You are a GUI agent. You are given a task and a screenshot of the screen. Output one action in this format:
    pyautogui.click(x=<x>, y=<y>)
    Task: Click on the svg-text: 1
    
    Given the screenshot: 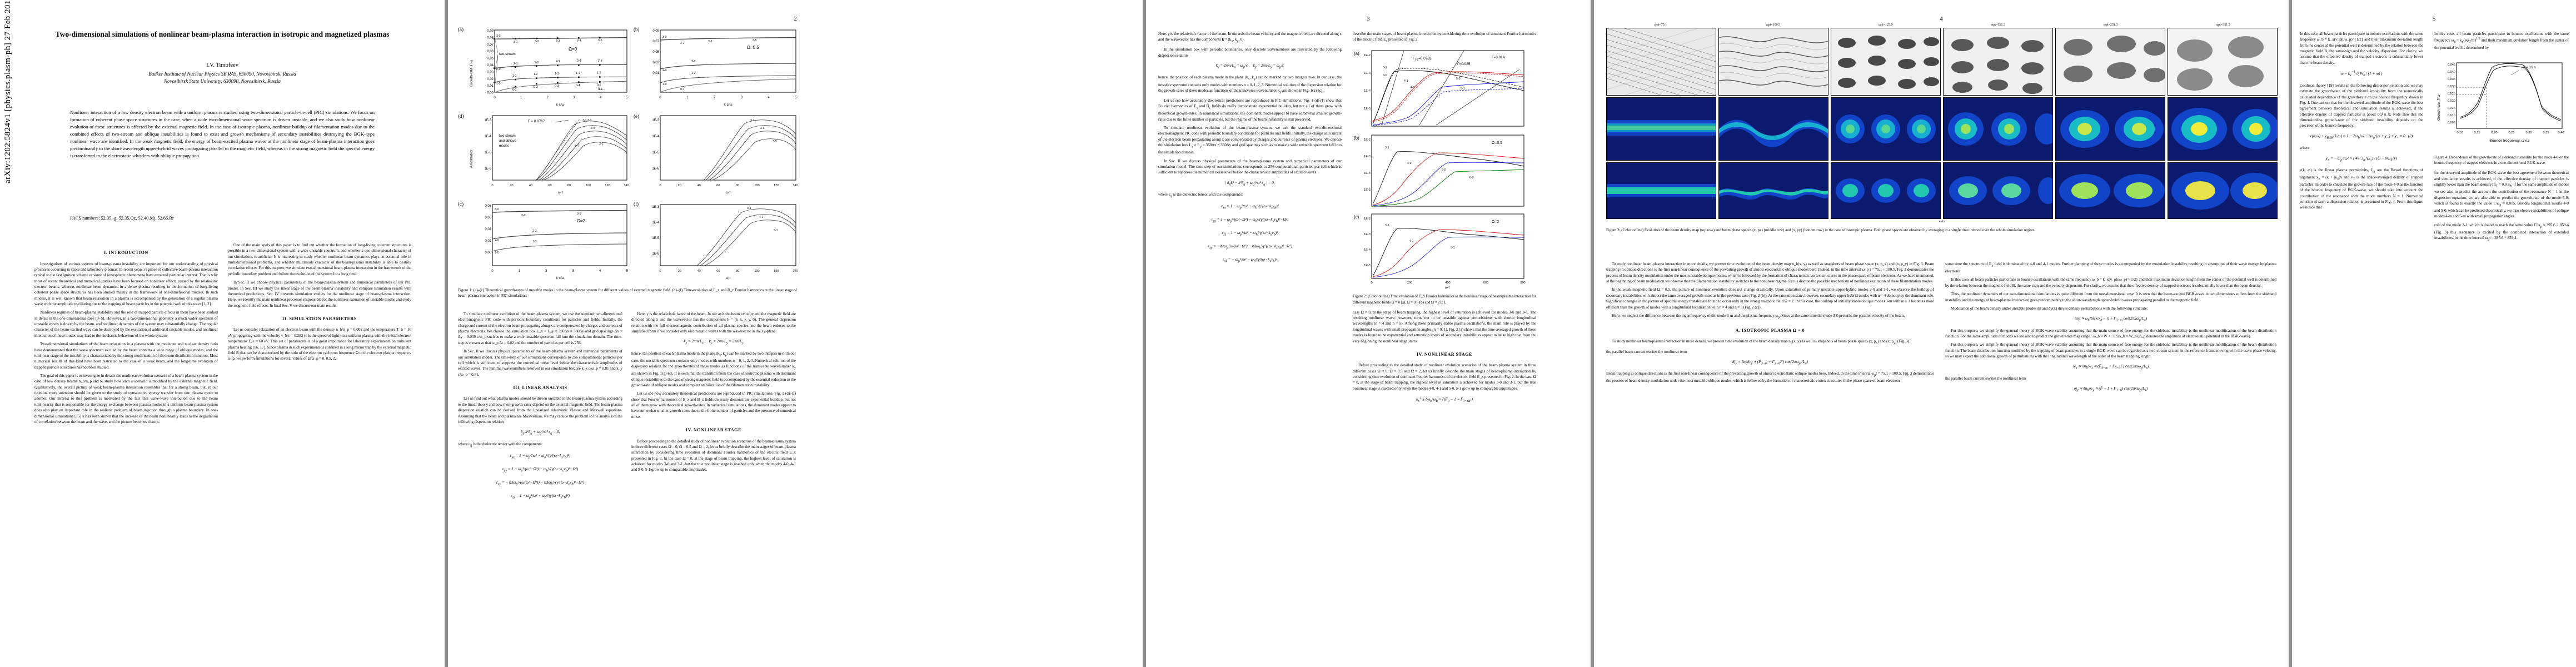 What is the action you would take?
    pyautogui.click(x=521, y=97)
    